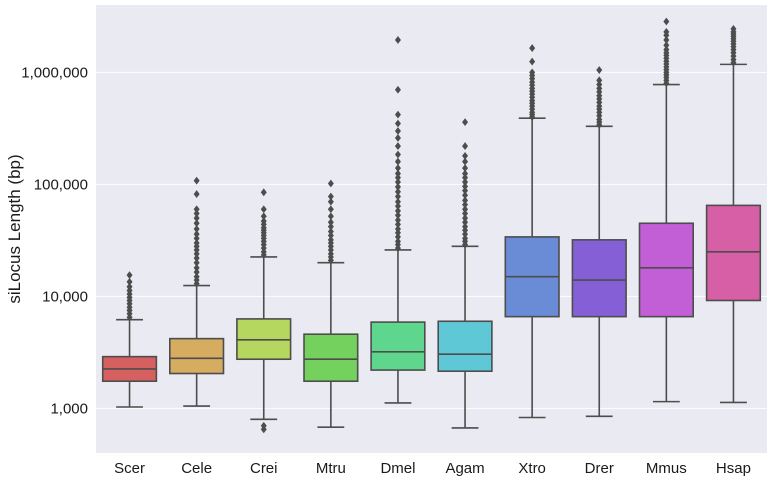 This screenshot has height=481, width=773. What do you see at coordinates (666, 210) in the screenshot?
I see `box-group-mmus` at bounding box center [666, 210].